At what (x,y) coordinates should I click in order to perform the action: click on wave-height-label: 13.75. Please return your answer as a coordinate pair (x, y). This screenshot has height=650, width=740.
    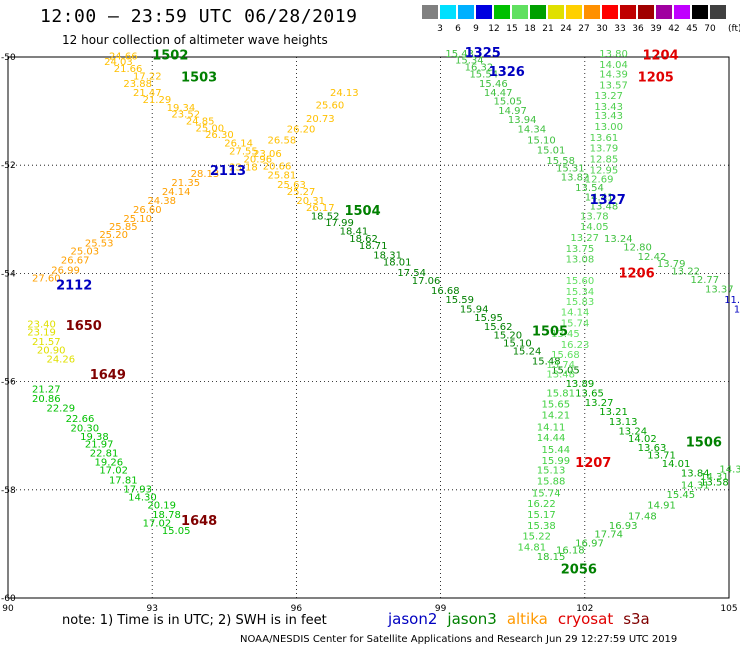
    Looking at the image, I should click on (580, 249).